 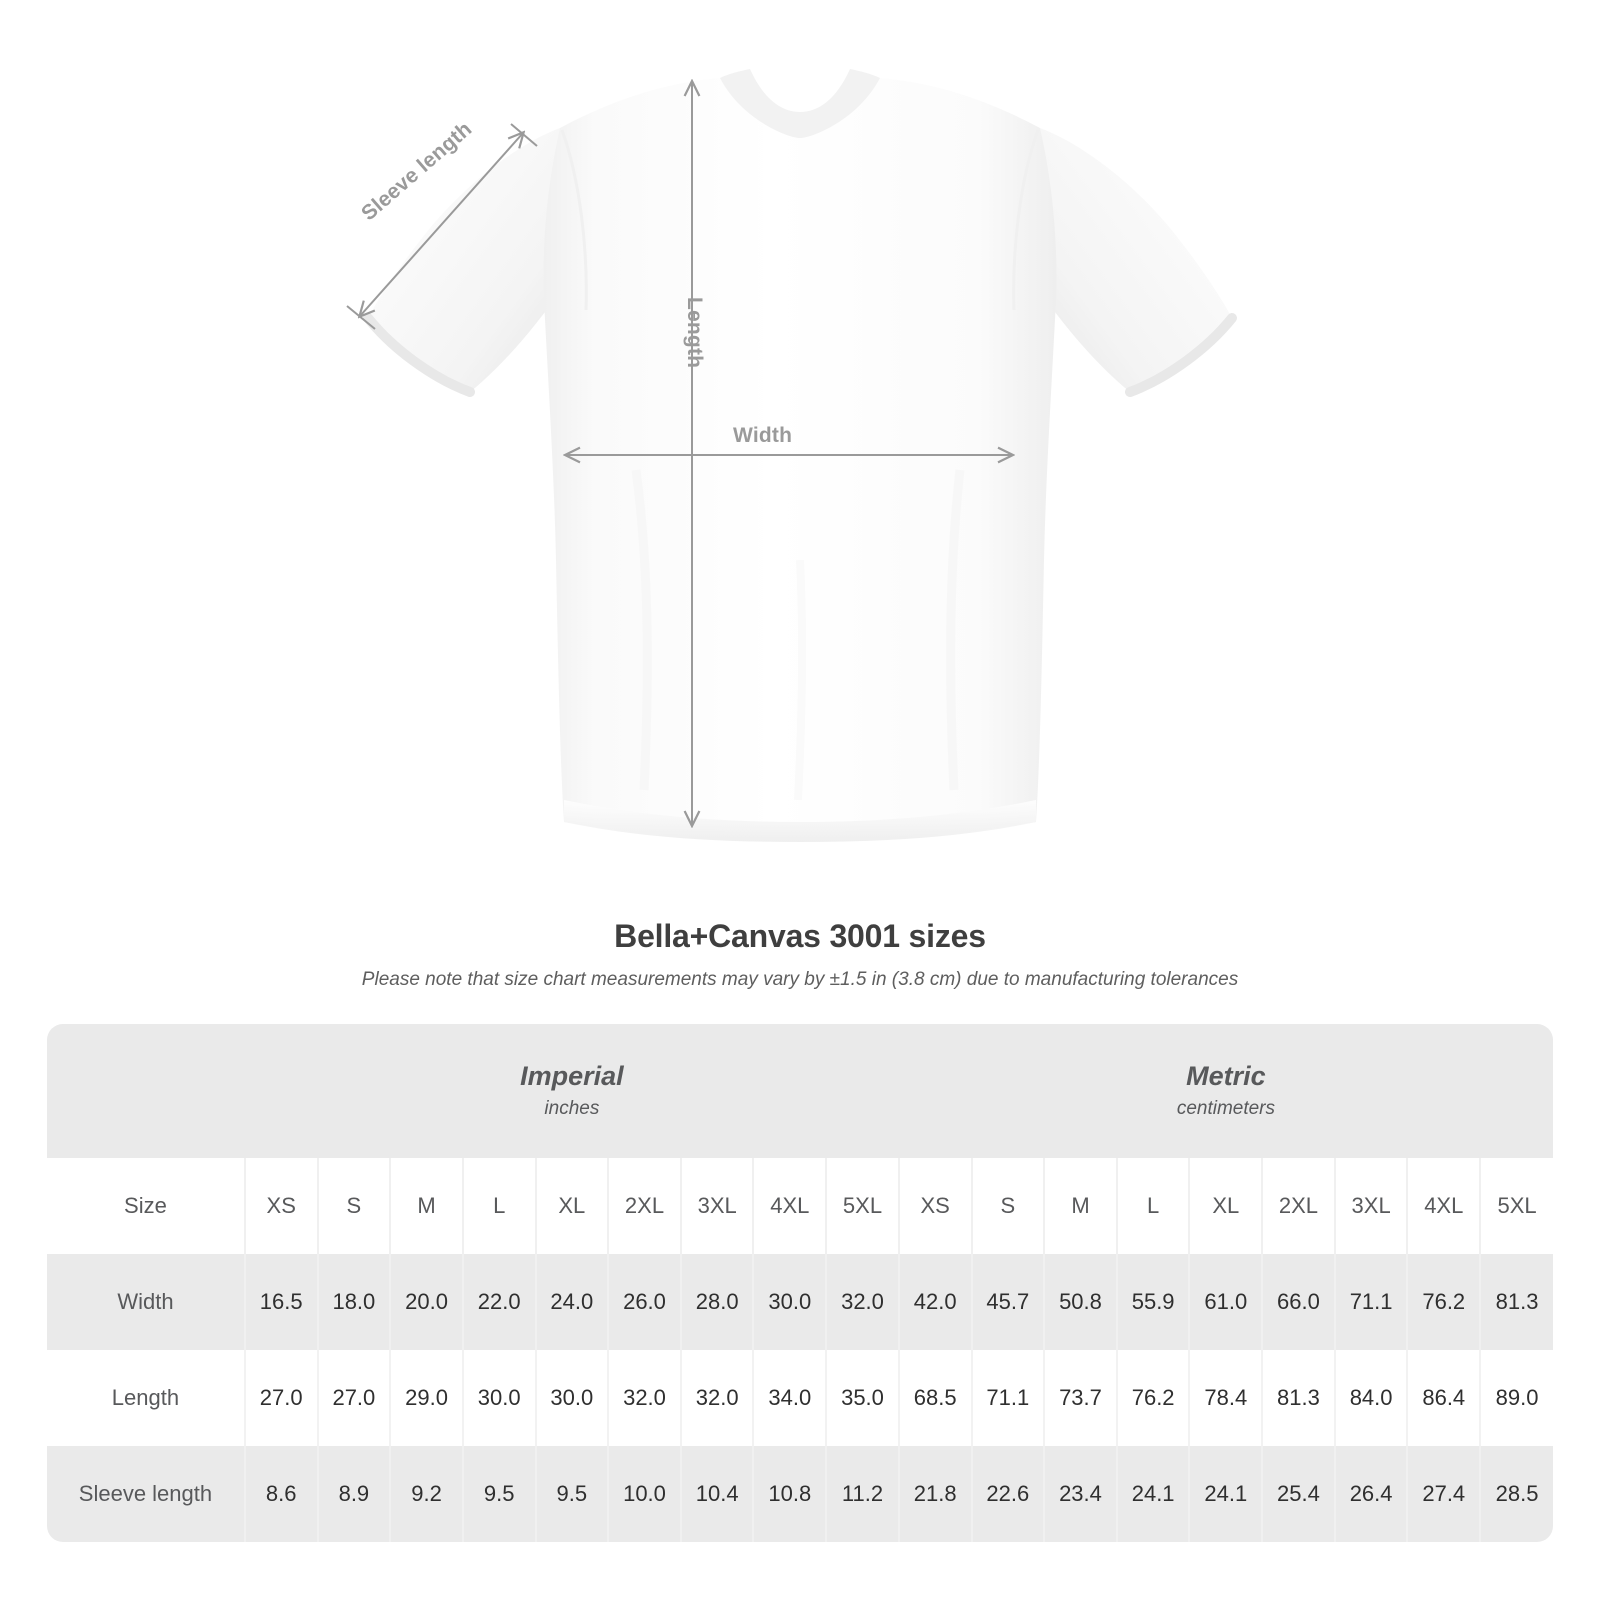 What do you see at coordinates (1443, 1398) in the screenshot?
I see `table-cell: 86.4` at bounding box center [1443, 1398].